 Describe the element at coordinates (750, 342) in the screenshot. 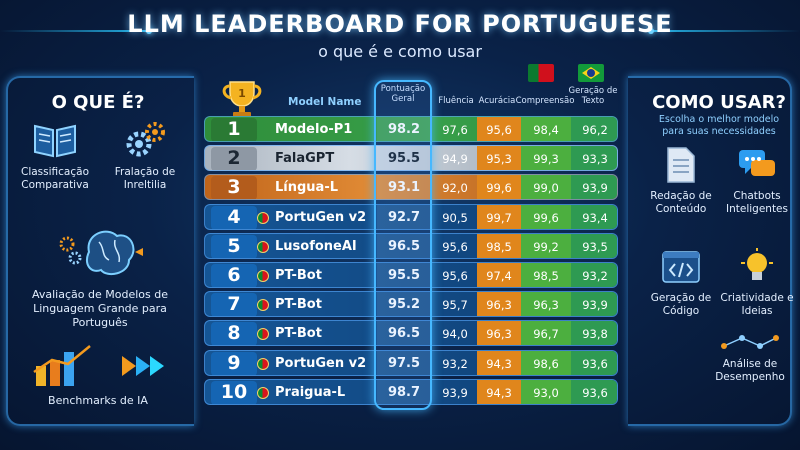

I see `network-icon` at that location.